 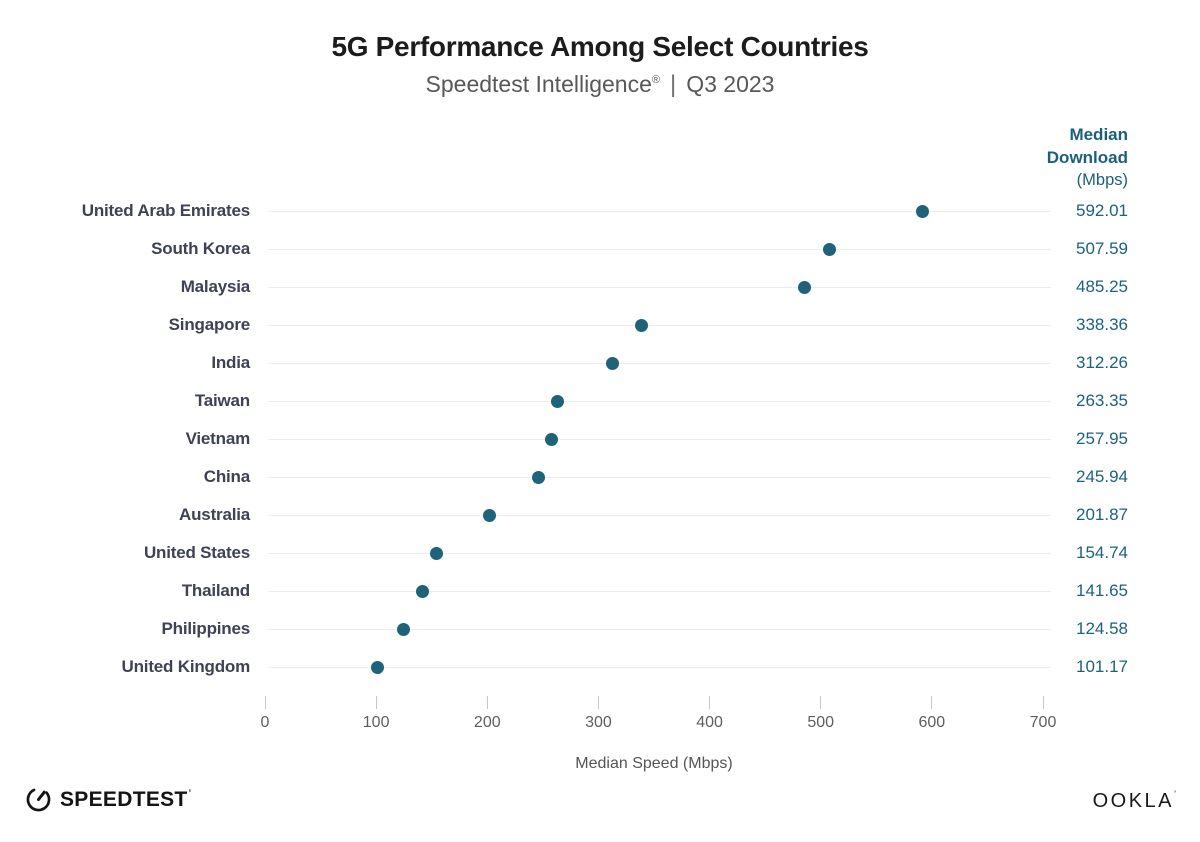 I want to click on value-label: 507.59, so click(x=1102, y=248).